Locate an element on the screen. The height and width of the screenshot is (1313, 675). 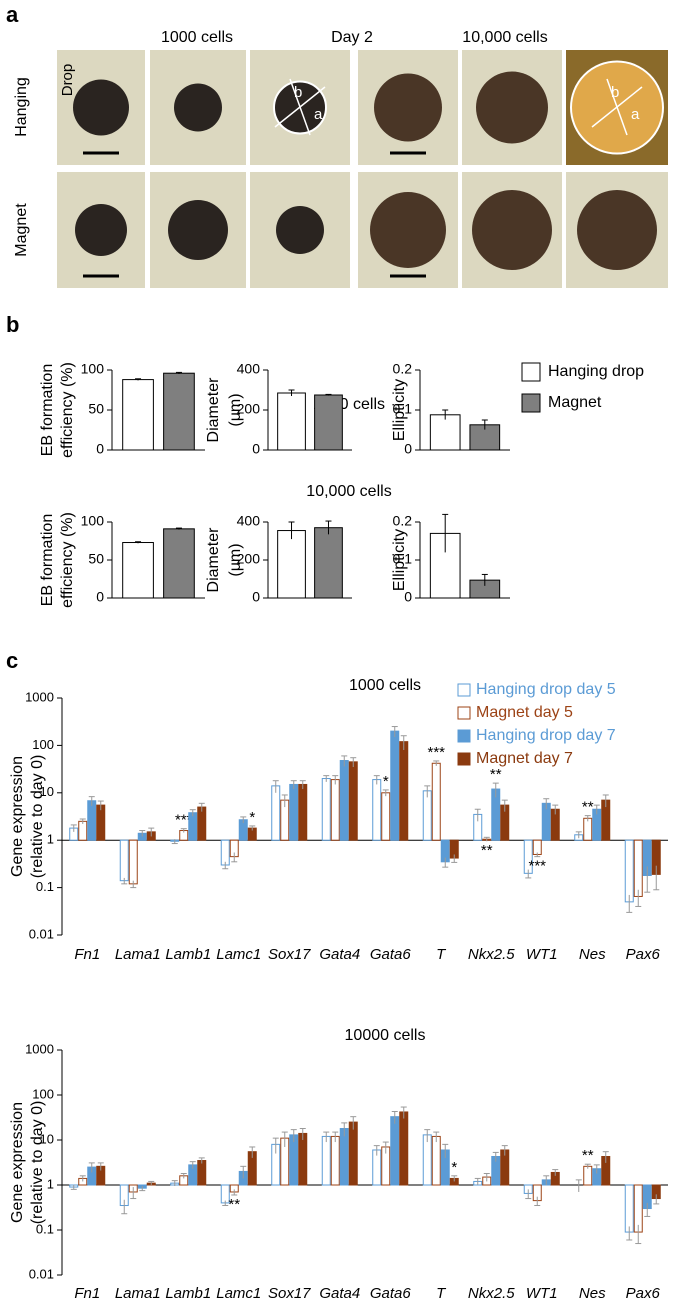
y-axis-label: efficiency (%) is located at coordinates (67, 560).